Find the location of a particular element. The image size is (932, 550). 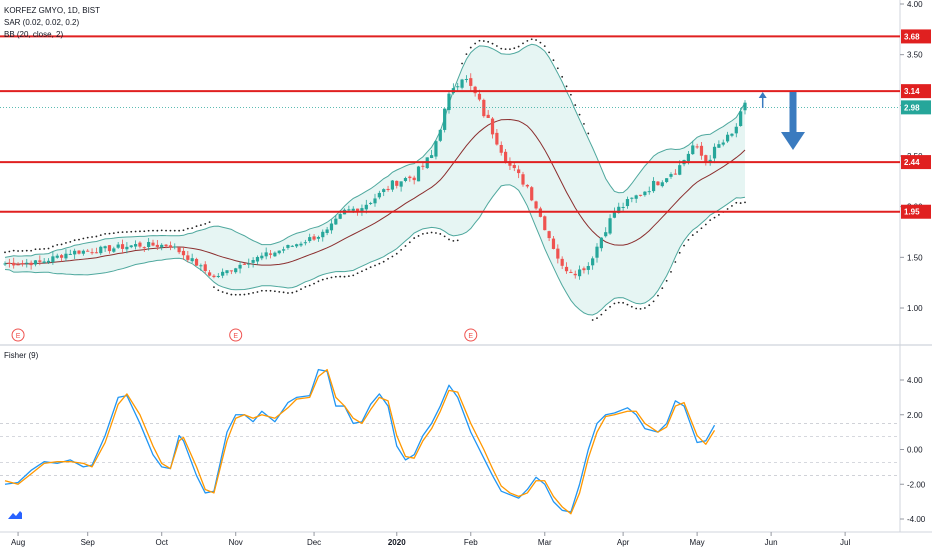

legend-sar: SAR (0.02, 0.02, 0.2) is located at coordinates (42, 22).